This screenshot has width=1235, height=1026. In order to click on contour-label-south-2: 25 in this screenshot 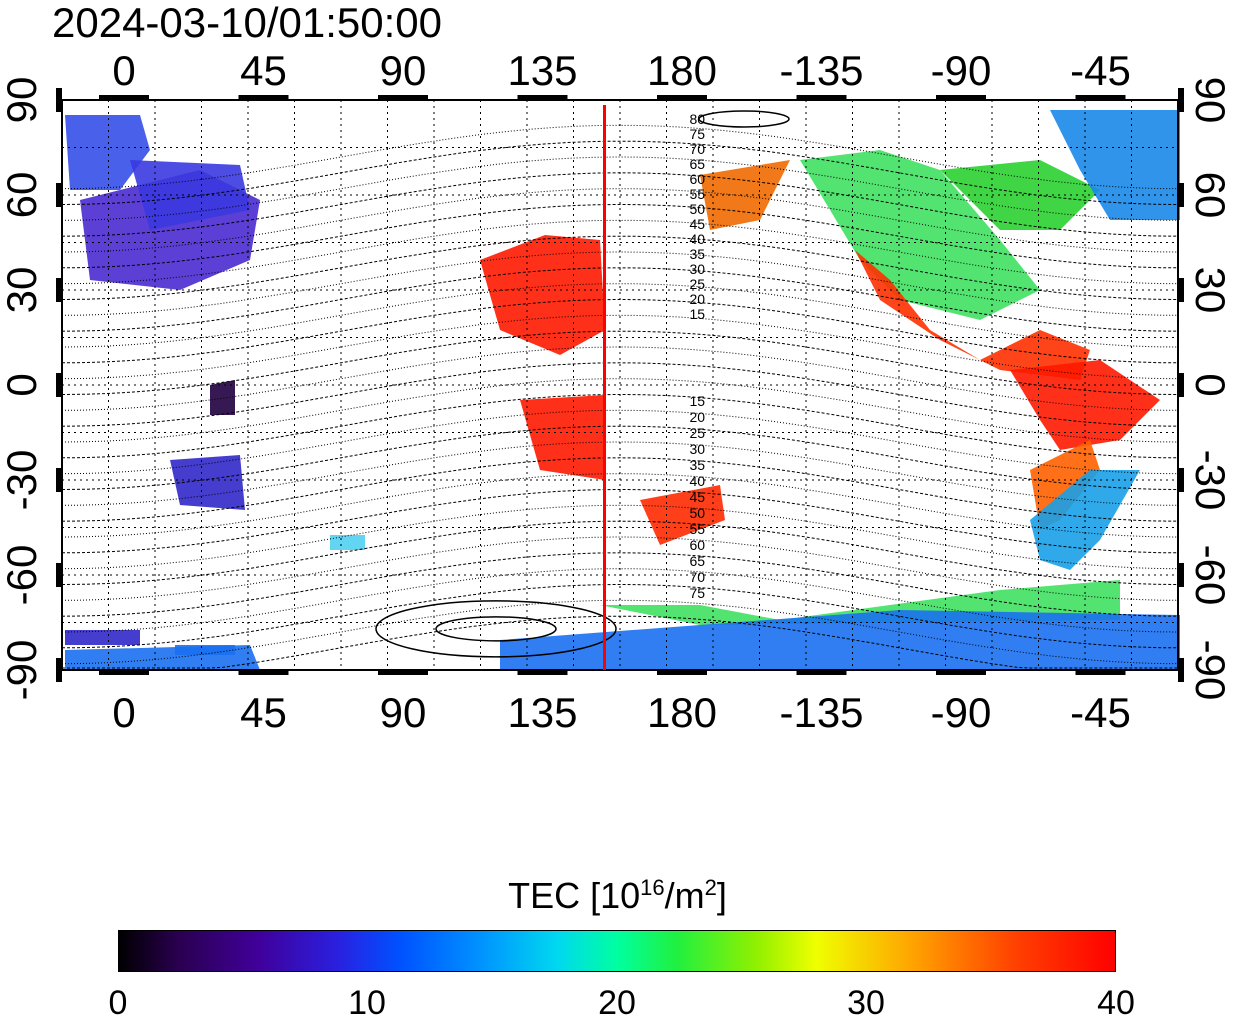, I will do `click(698, 433)`.